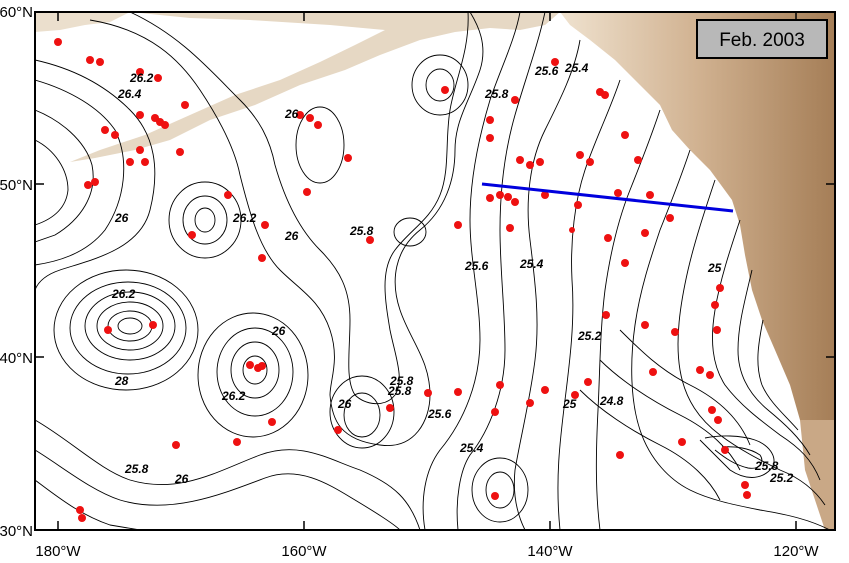  I want to click on section-line, so click(607, 197).